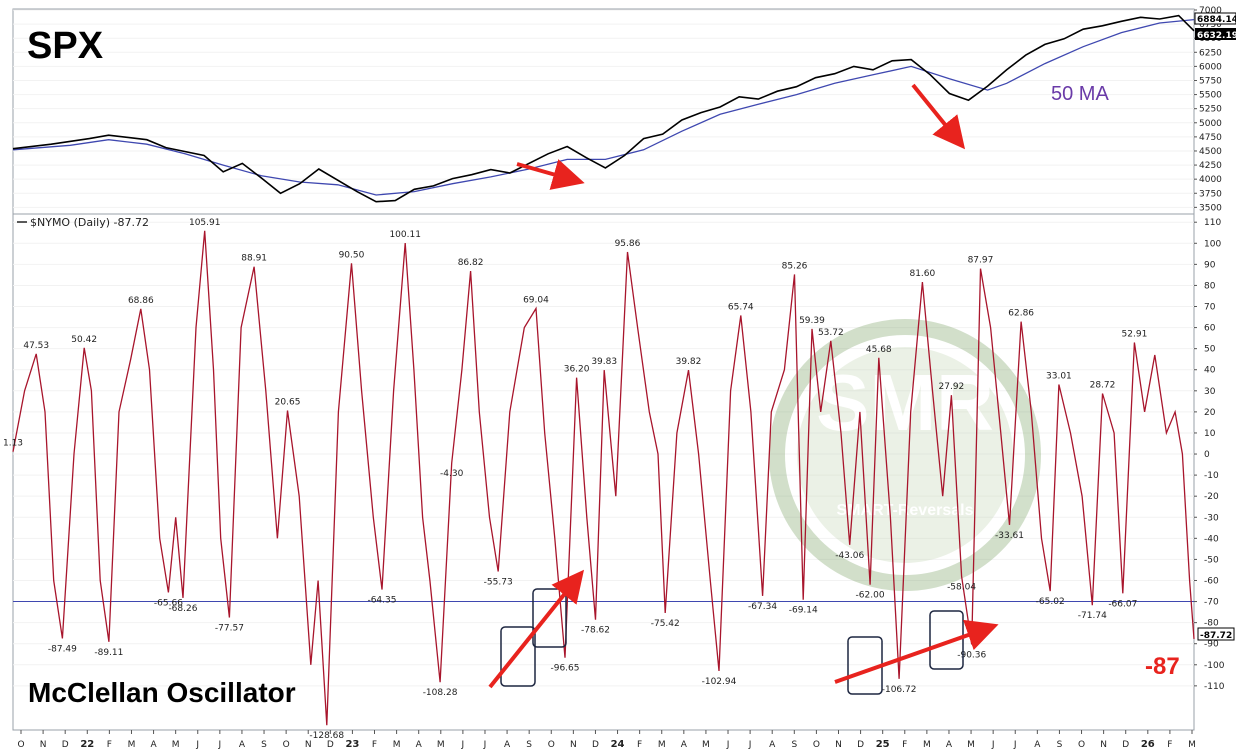 This screenshot has height=754, width=1236. Describe the element at coordinates (229, 629) in the screenshot. I see `peak-label: -77.57` at that location.